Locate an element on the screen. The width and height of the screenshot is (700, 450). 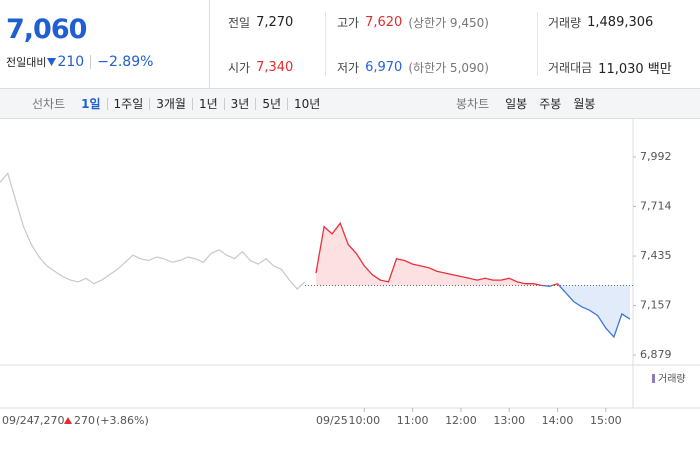
price-box: 7,060 전일대비 210 −2.89% is located at coordinates (105, 44).